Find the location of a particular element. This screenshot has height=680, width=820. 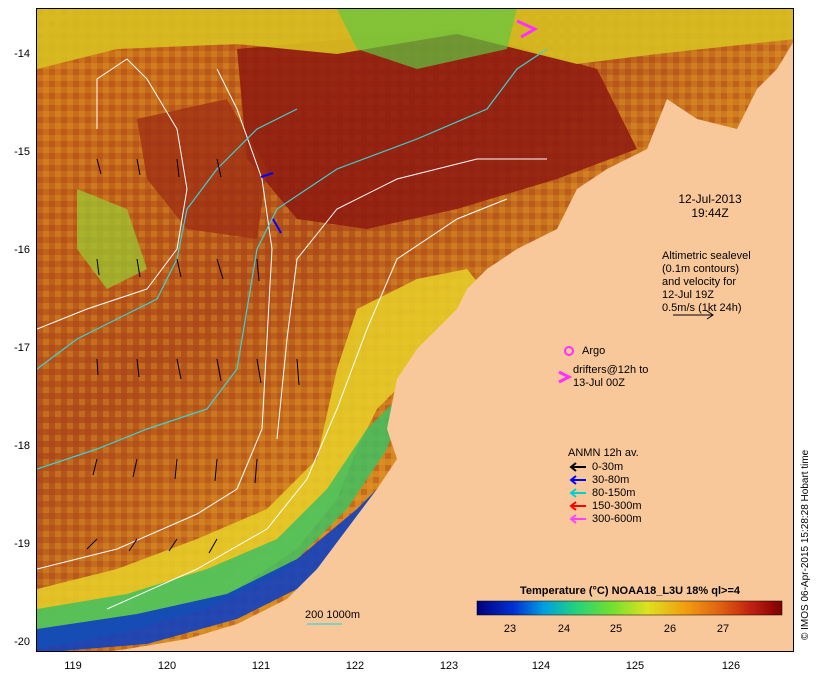

lat-tick: -17 is located at coordinates (22, 348).